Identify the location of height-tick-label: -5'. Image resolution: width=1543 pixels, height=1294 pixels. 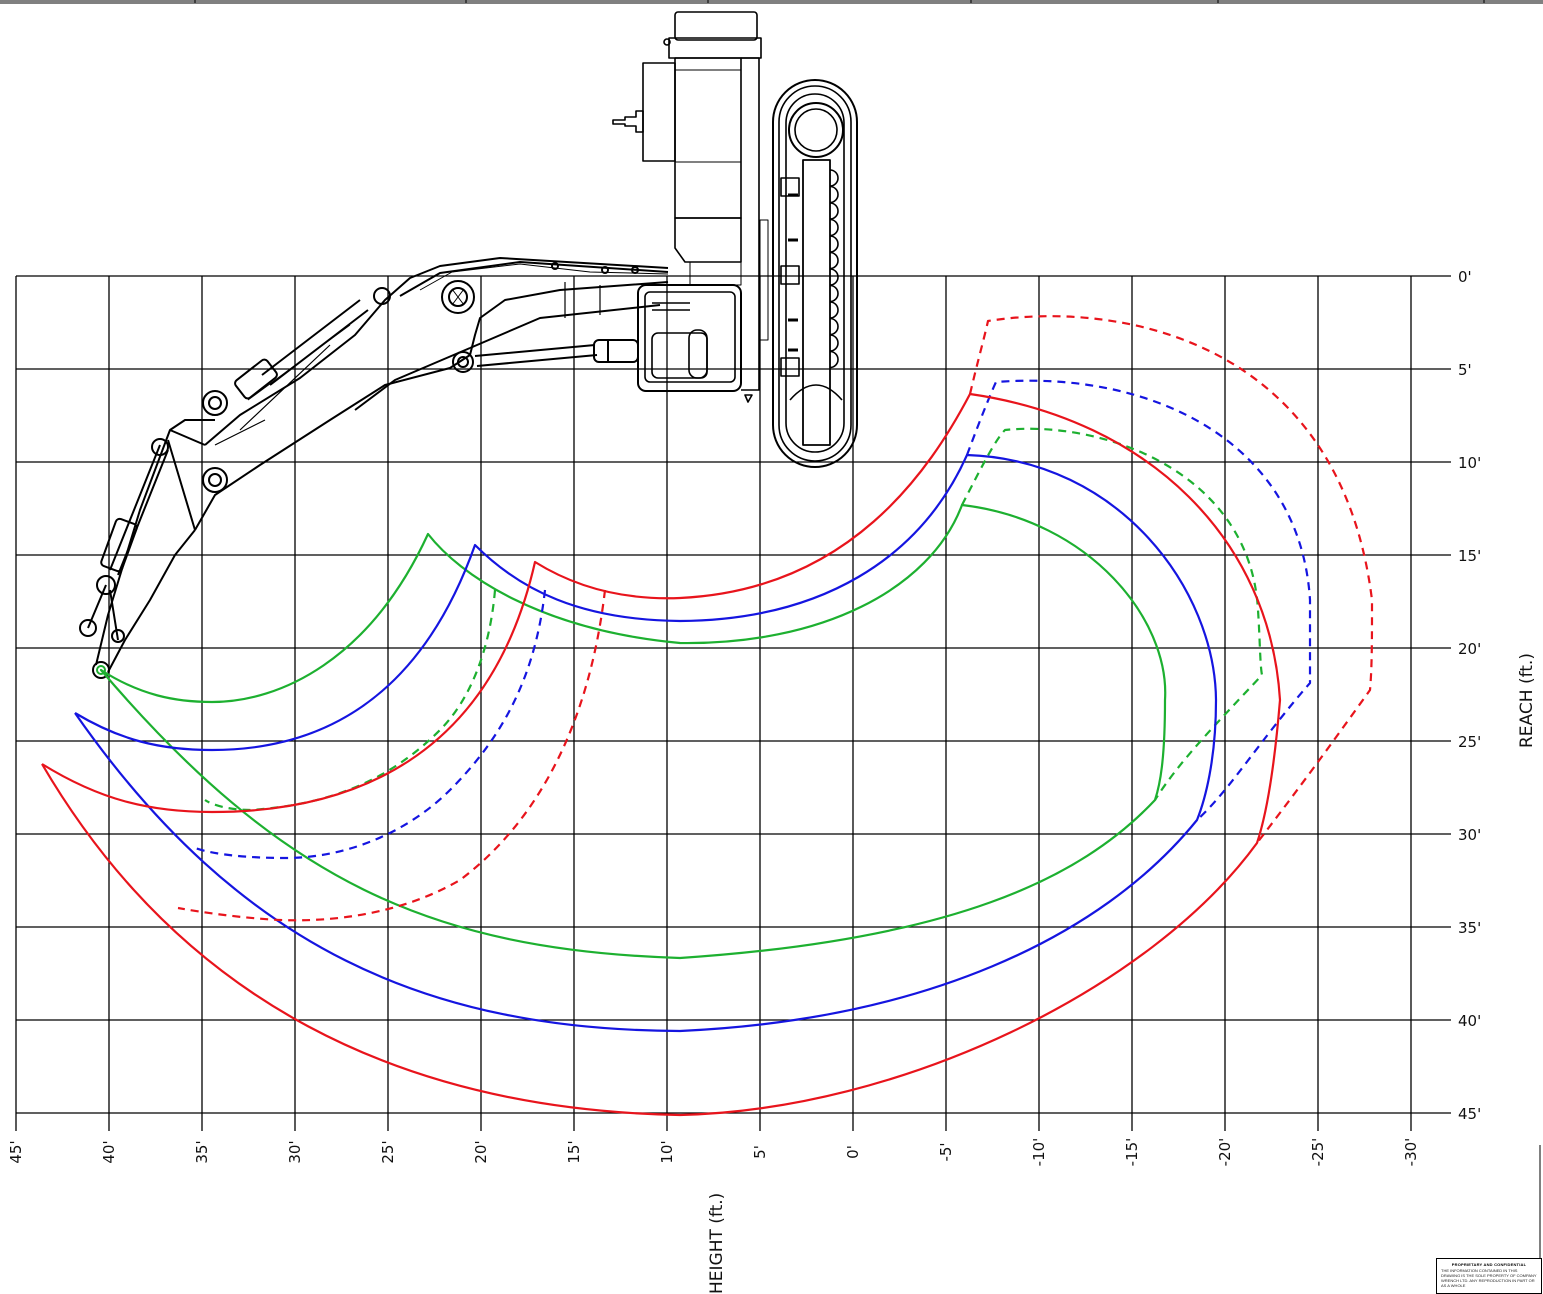
(946, 1151).